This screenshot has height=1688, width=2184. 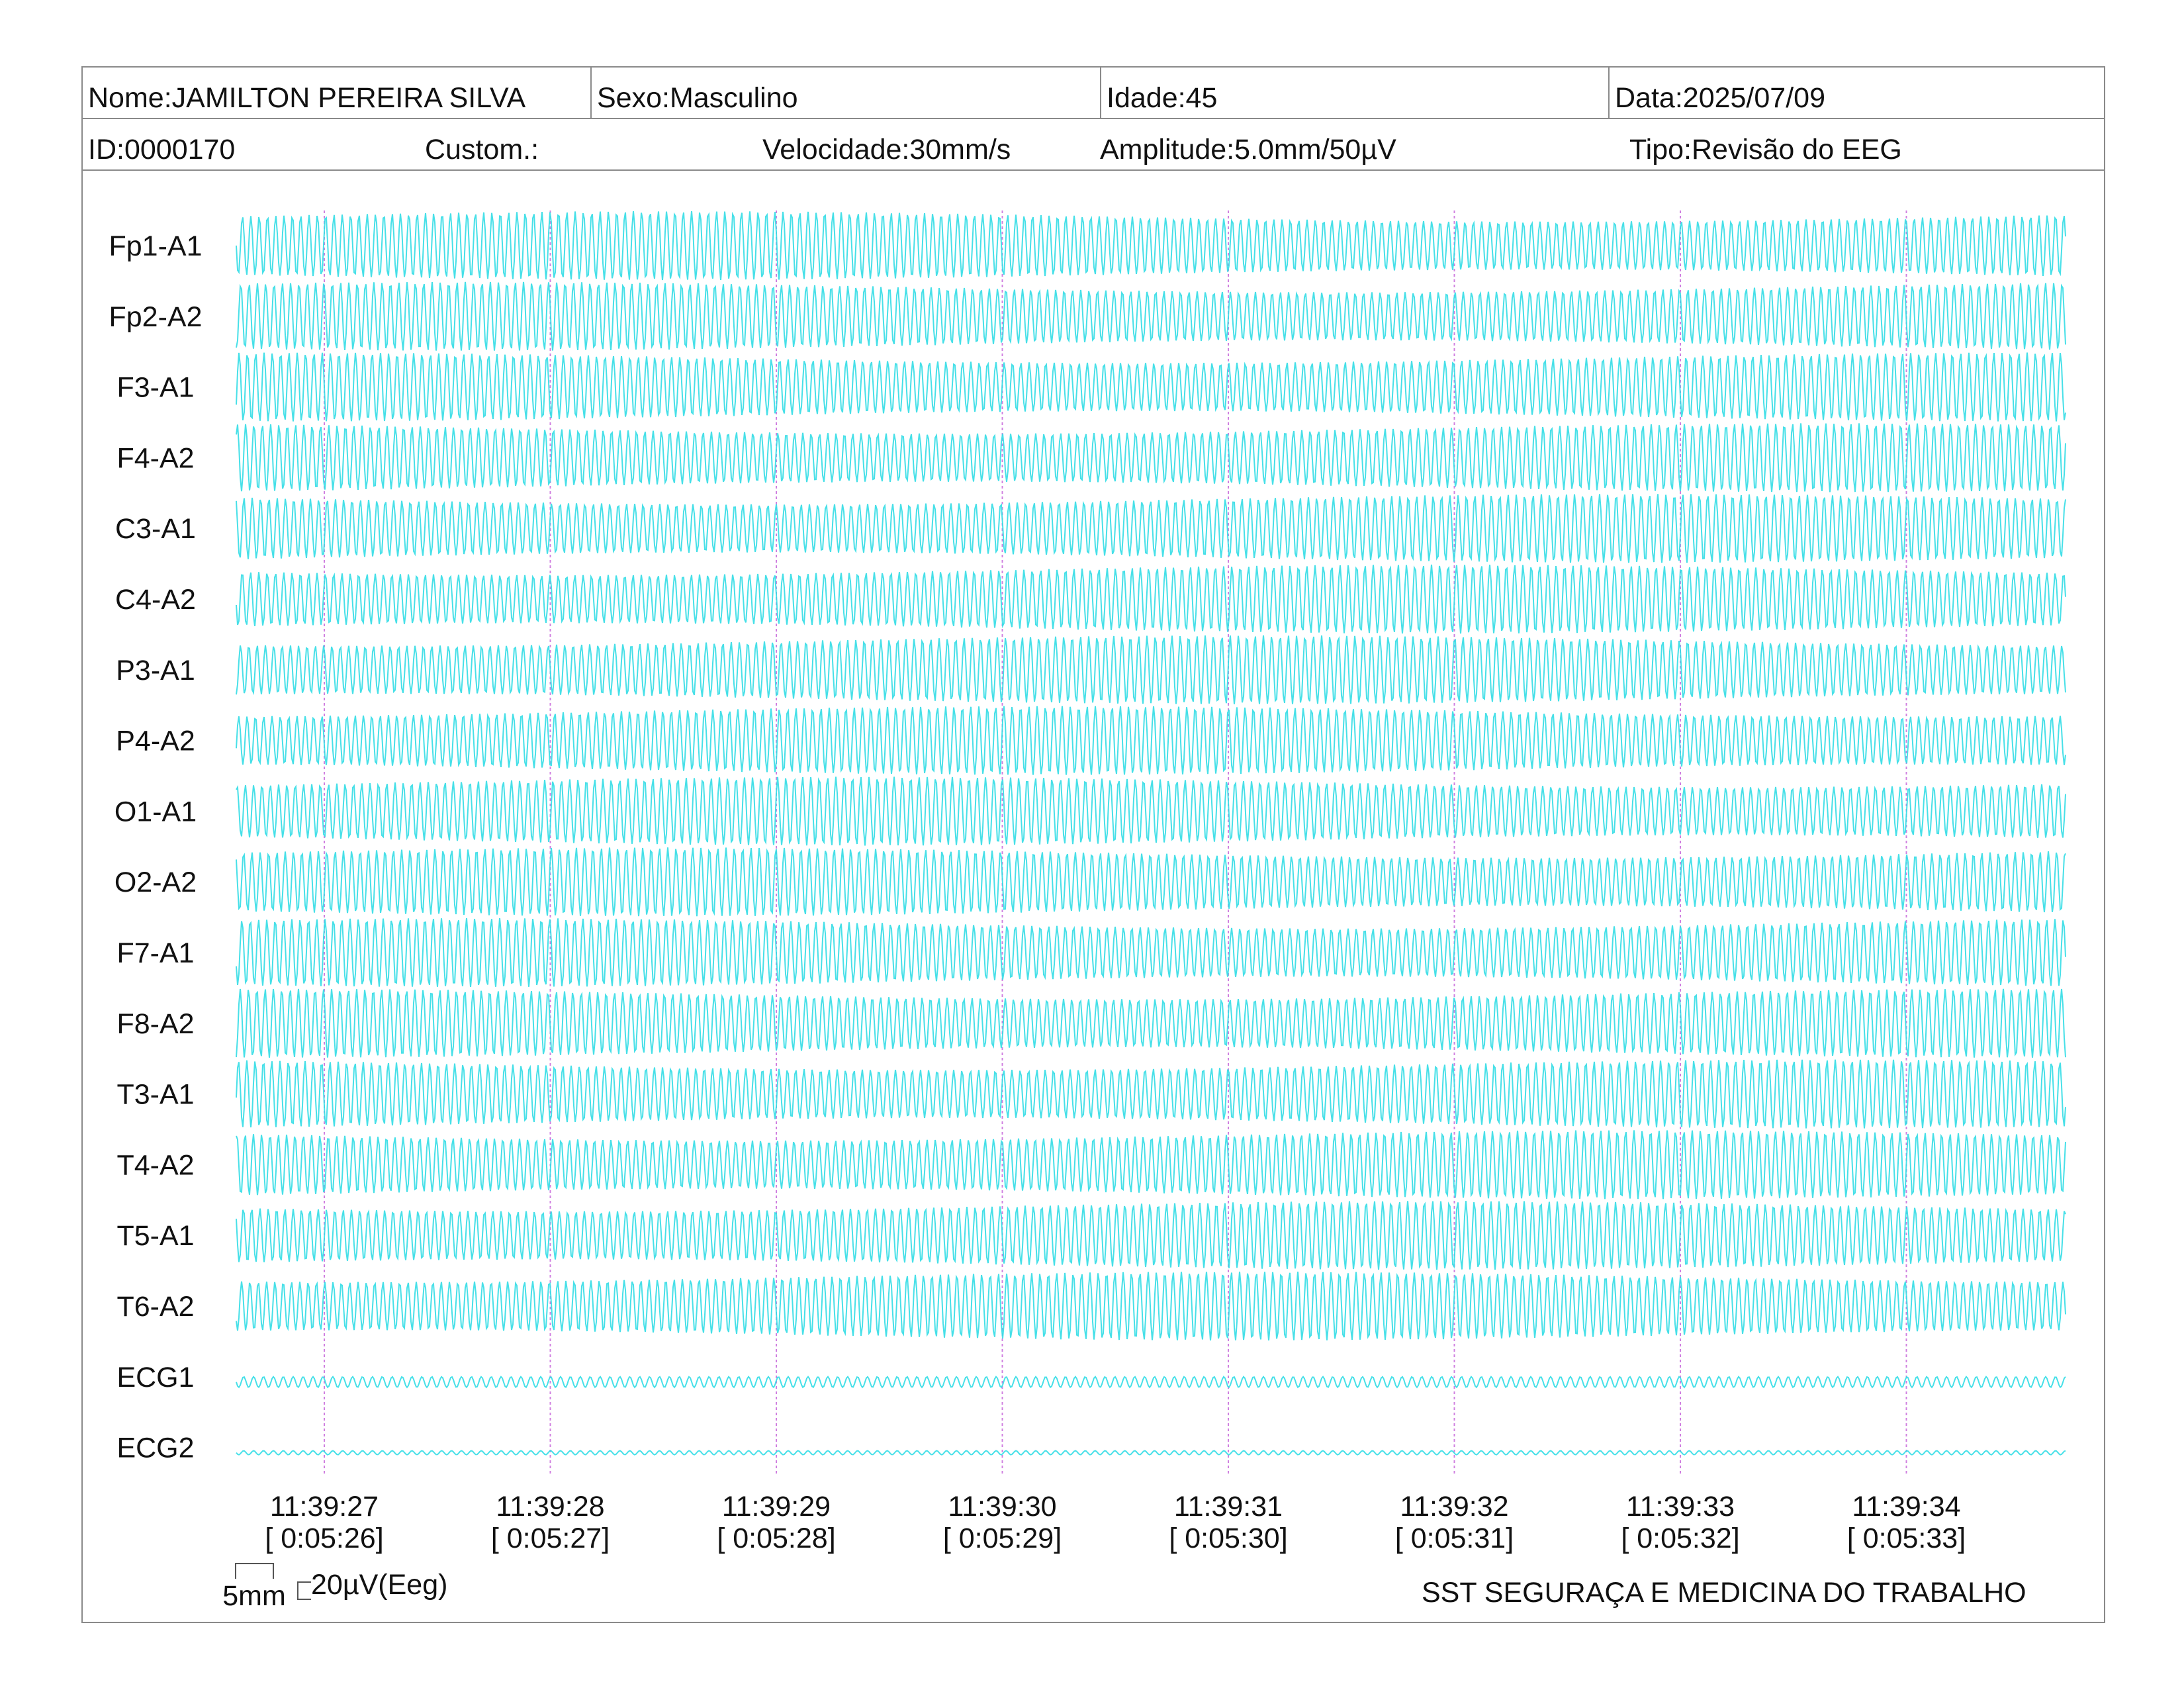 I want to click on patient-age: Idade:45, so click(x=1162, y=98).